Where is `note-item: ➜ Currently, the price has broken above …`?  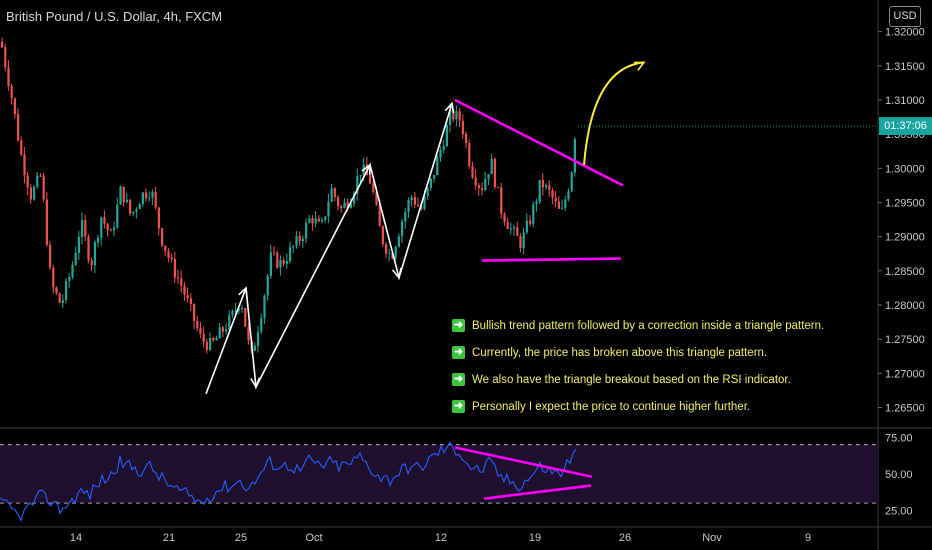
note-item: ➜ Currently, the price has broken above … is located at coordinates (638, 352).